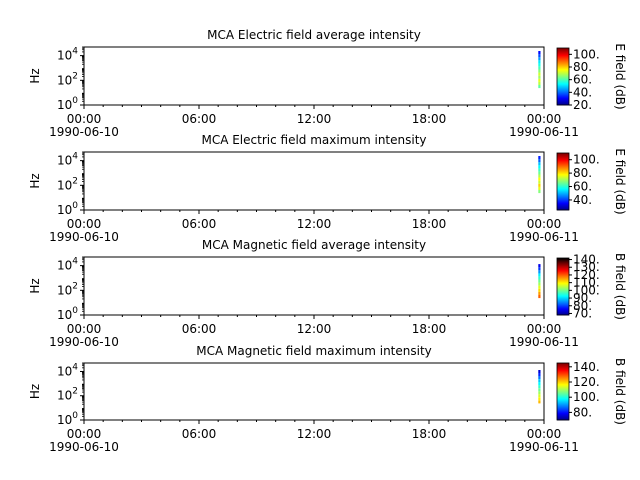 This screenshot has width=640, height=480. Describe the element at coordinates (586, 275) in the screenshot. I see `colorbar-tick-label: 120.` at that location.